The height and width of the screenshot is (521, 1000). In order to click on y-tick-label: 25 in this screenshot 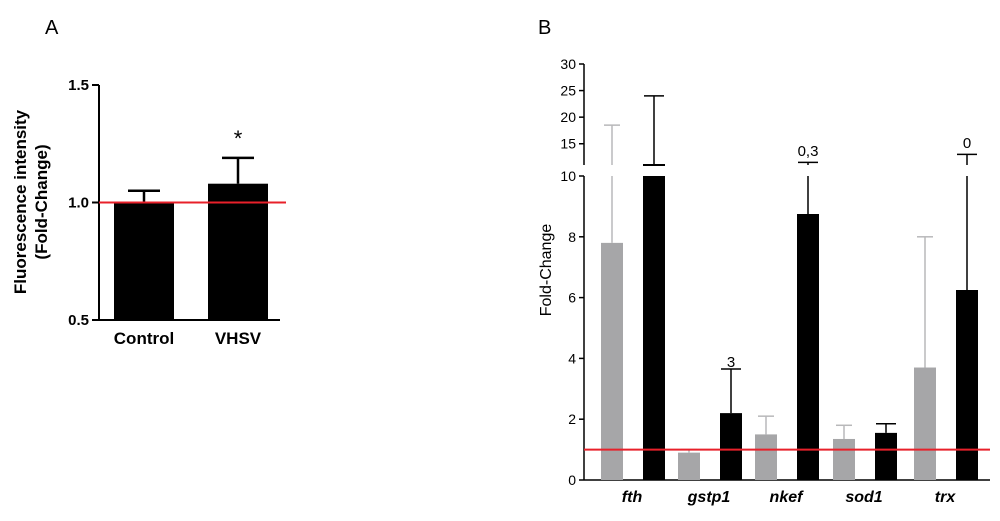, I will do `click(568, 91)`.